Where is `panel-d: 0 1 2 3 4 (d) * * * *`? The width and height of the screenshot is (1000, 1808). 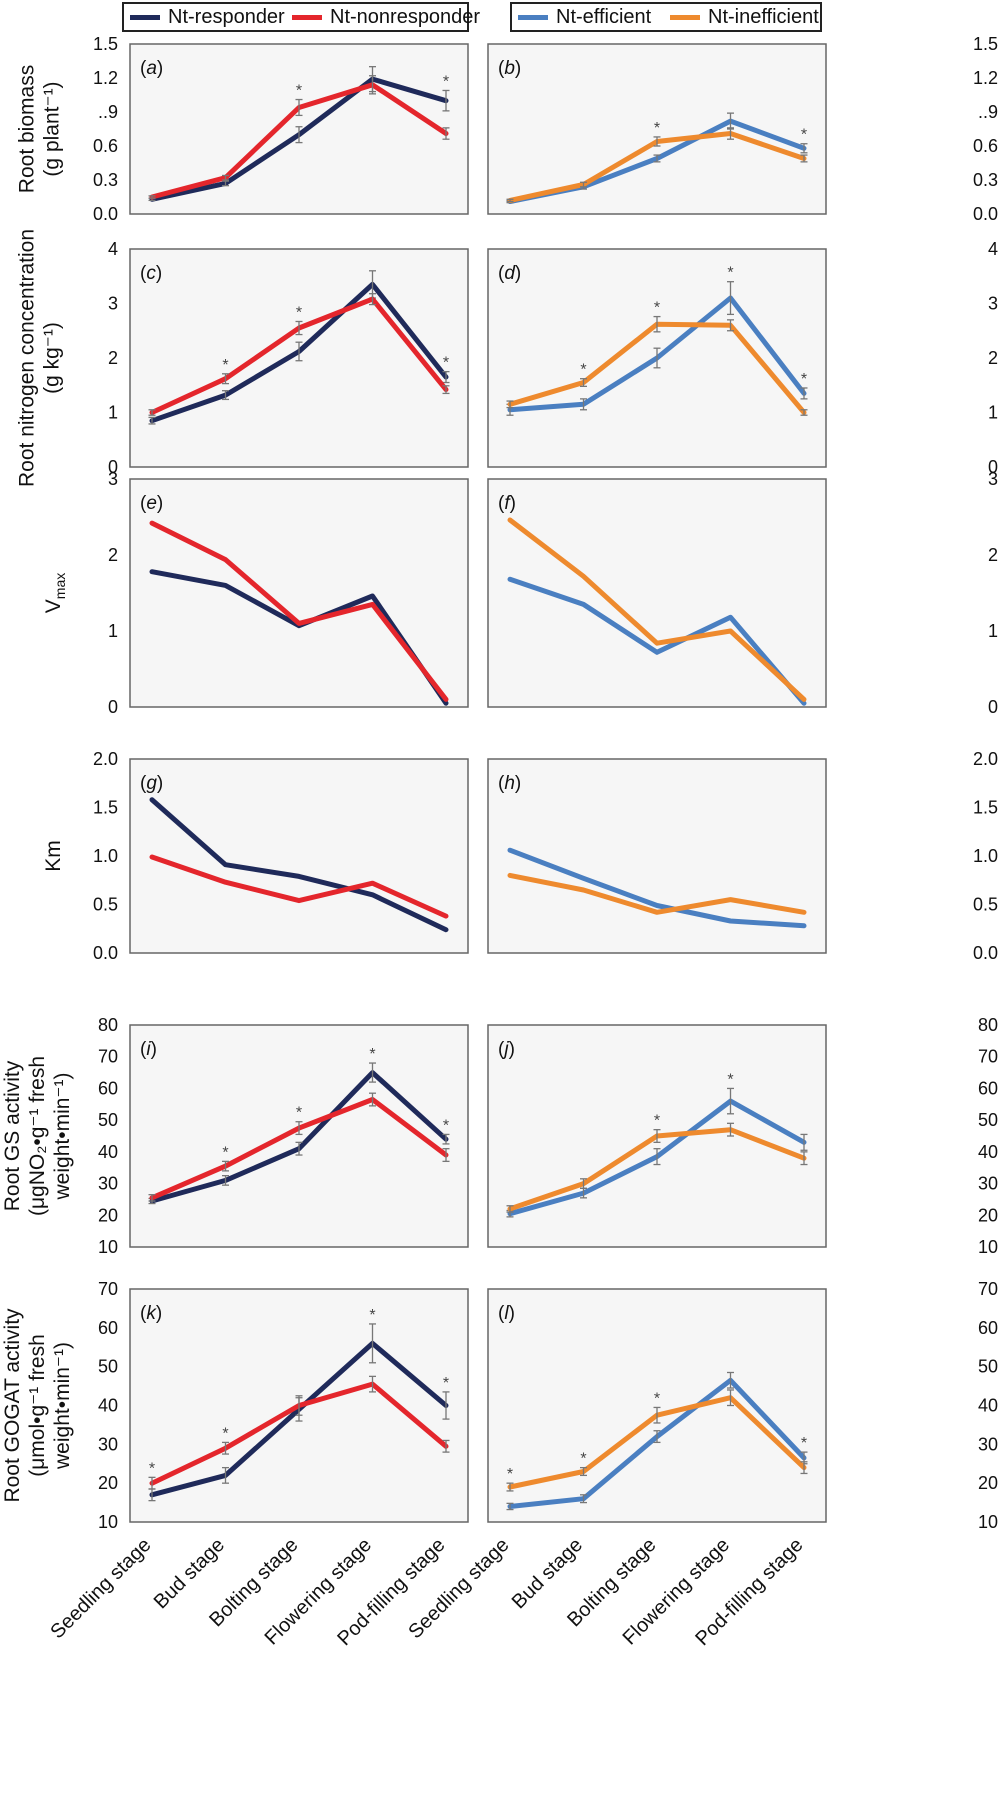 panel-d: 0 1 2 3 4 (d) * * * * is located at coordinates (742, 358).